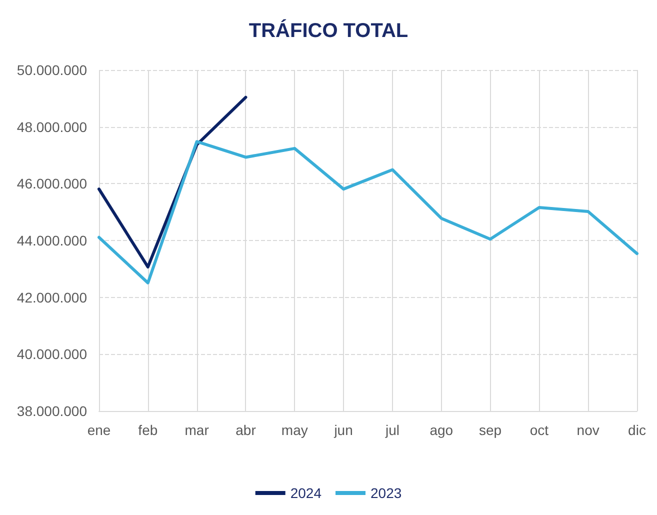 The width and height of the screenshot is (657, 515). I want to click on x-tick-label: jul, so click(392, 430).